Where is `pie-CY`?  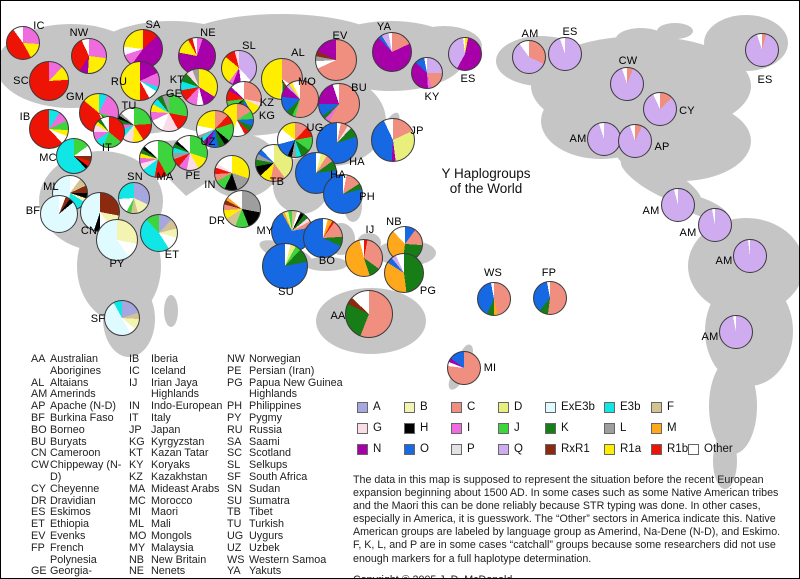 pie-CY is located at coordinates (660, 109).